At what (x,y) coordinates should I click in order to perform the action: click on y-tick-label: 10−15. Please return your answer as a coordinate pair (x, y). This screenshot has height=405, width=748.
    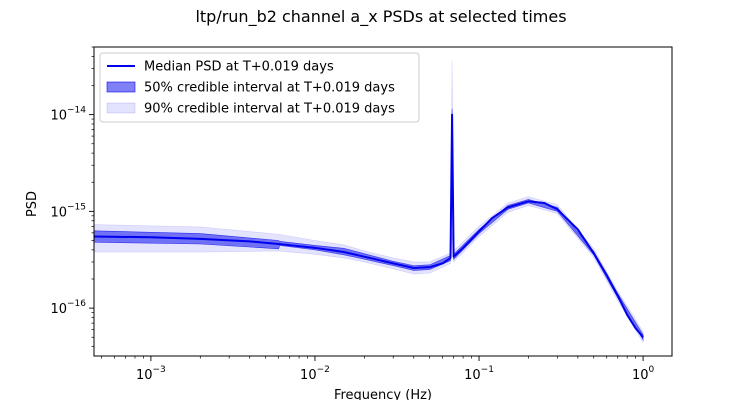
    Looking at the image, I should click on (68, 211).